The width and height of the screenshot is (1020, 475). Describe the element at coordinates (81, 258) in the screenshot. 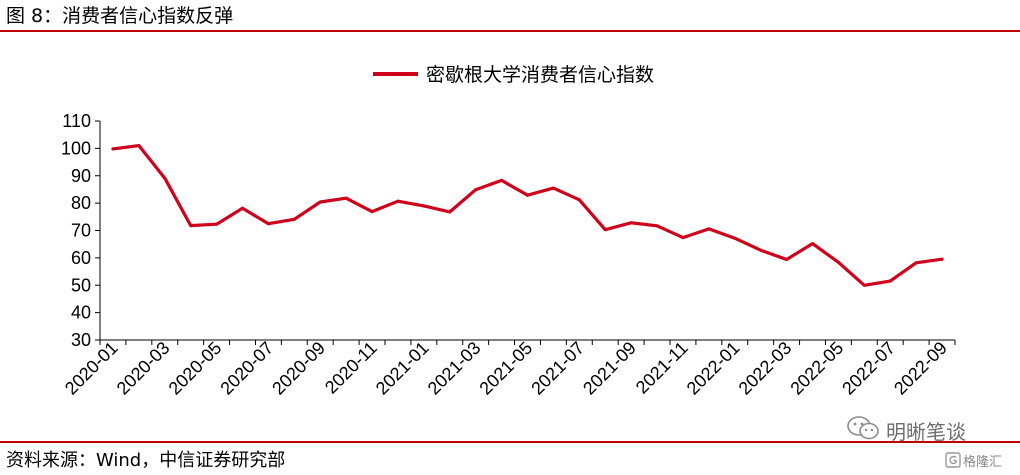

I see `y-tick-label: 60` at that location.